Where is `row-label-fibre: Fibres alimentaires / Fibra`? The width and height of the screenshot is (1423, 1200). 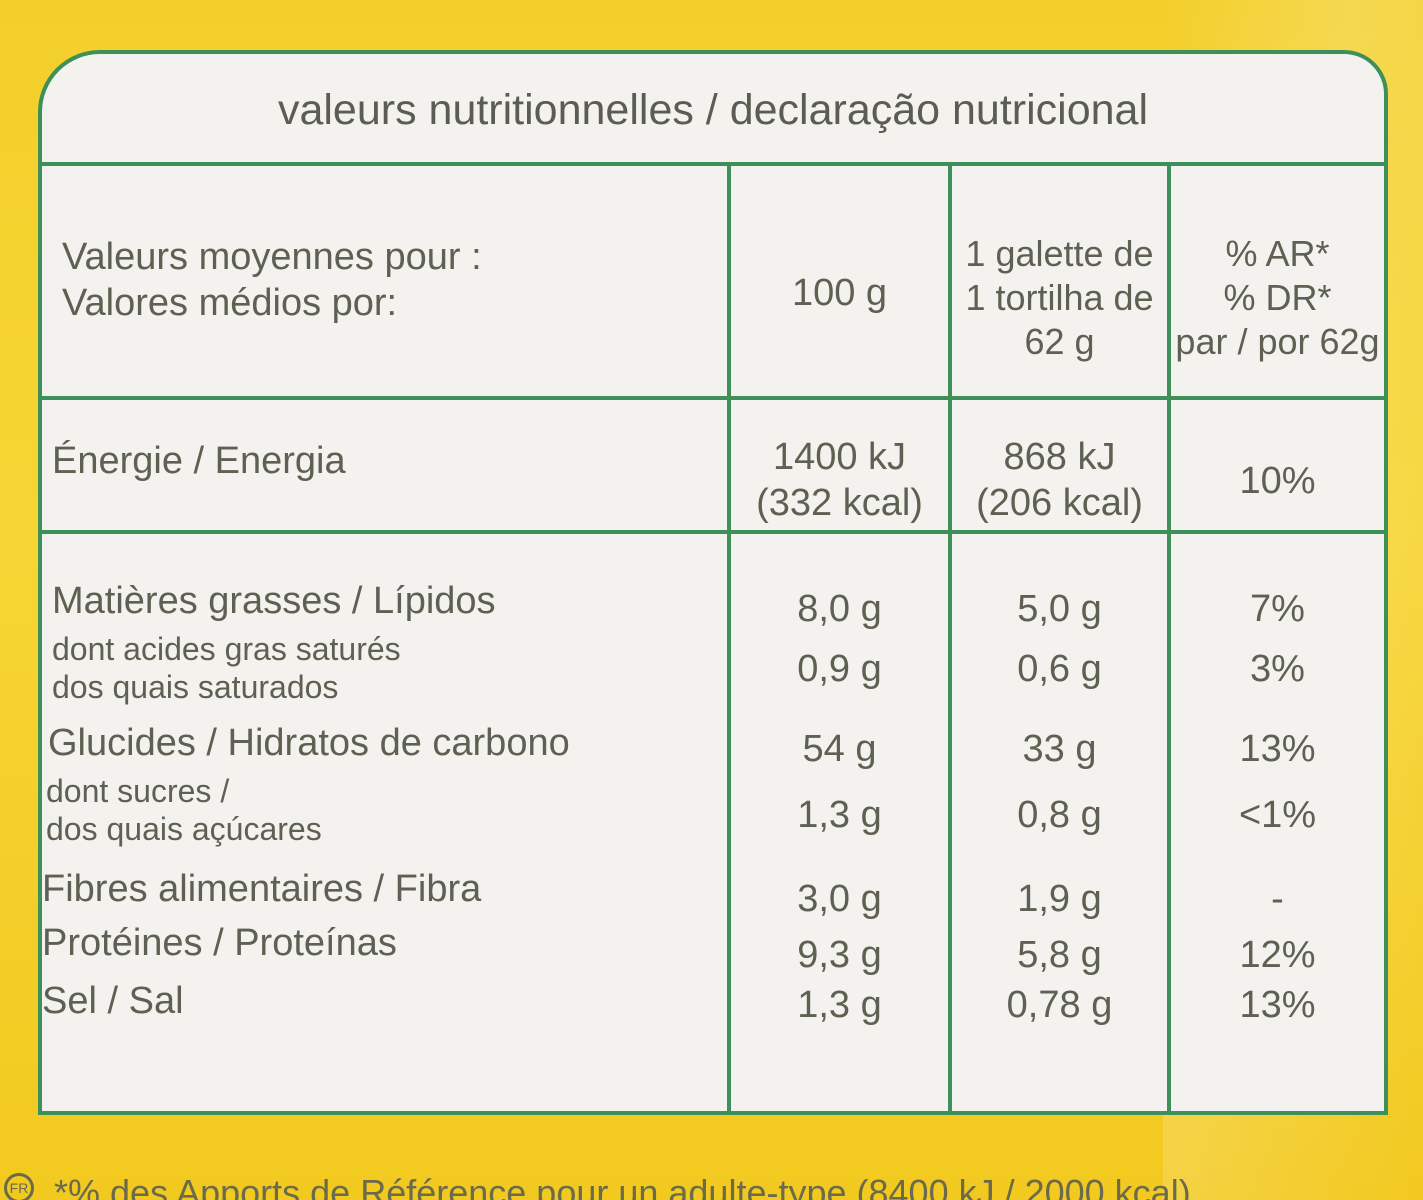 row-label-fibre: Fibres alimentaires / Fibra is located at coordinates (262, 889).